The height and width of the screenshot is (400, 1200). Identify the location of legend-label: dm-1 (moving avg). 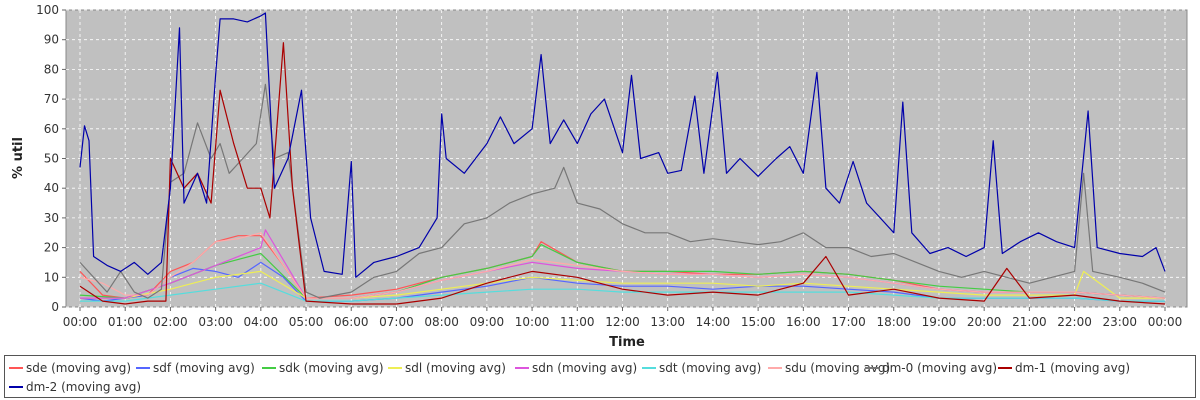
(1073, 368).